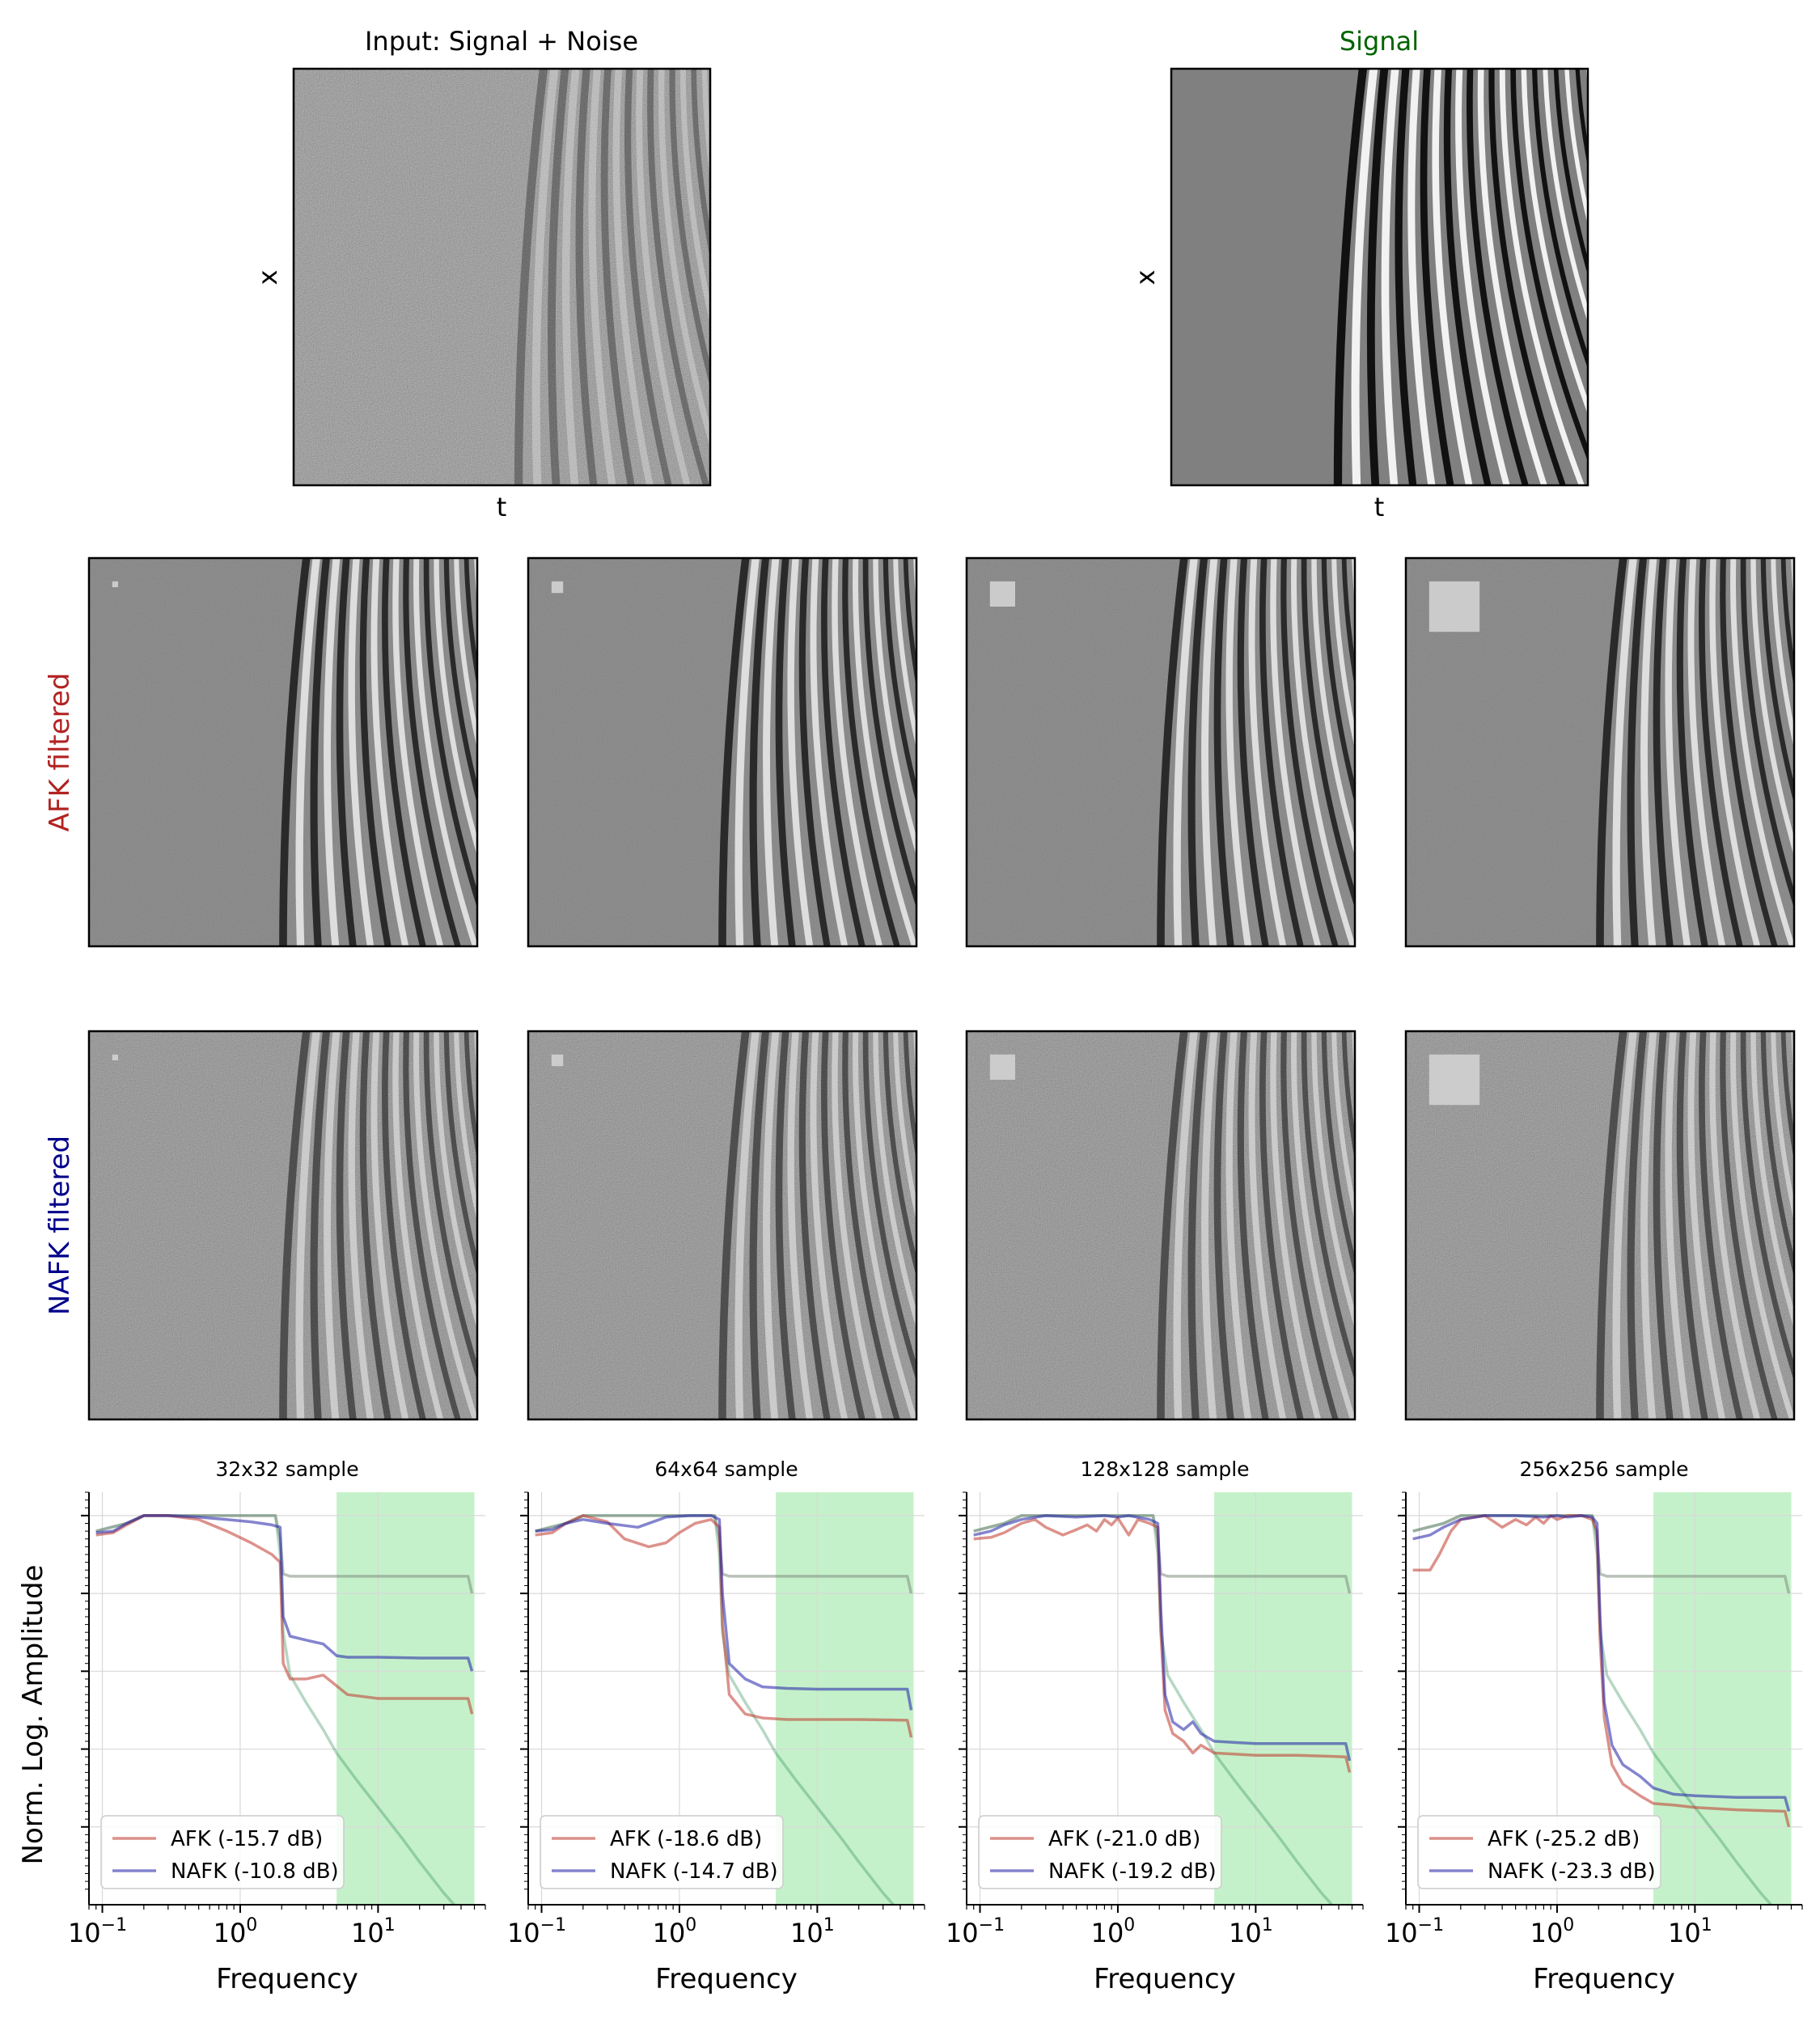  I want to click on afk-row-label: AFK filtered, so click(60, 752).